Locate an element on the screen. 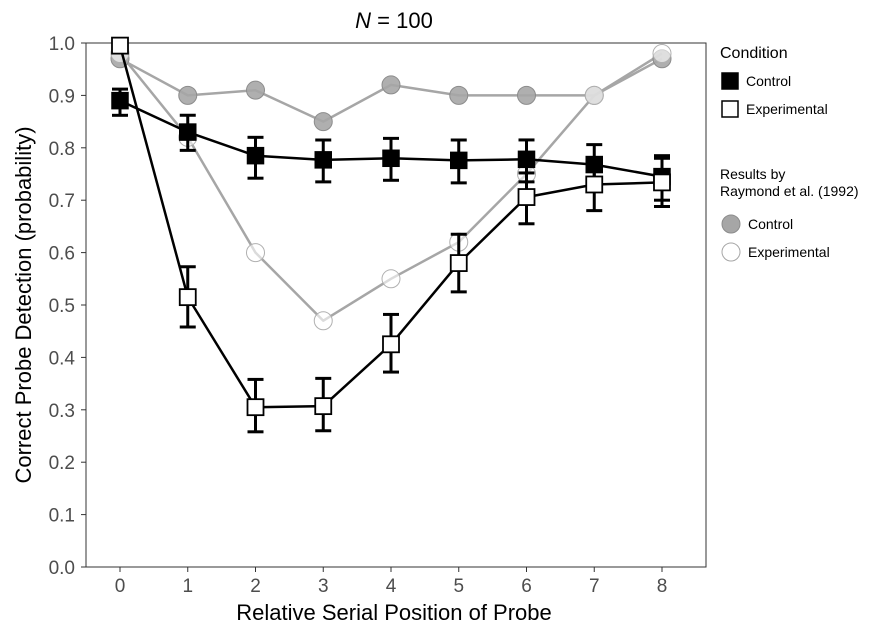  x-tick-label: 7 is located at coordinates (594, 586).